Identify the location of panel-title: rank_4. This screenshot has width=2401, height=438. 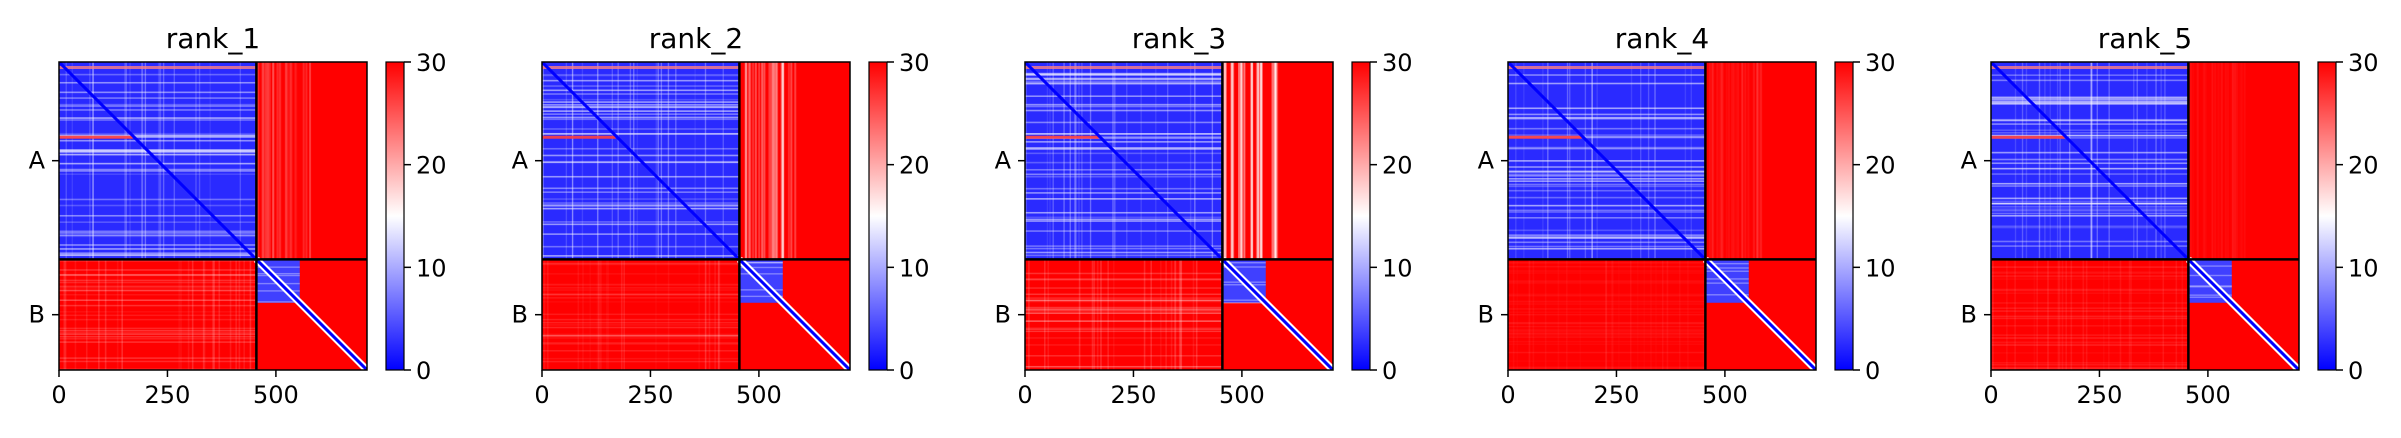
(1662, 38).